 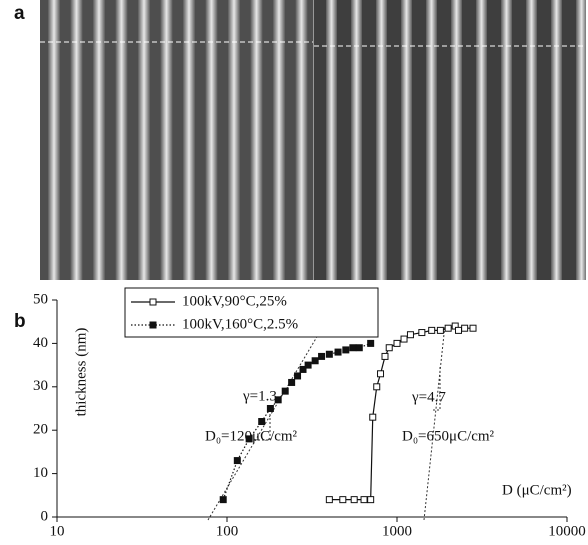 What do you see at coordinates (45, 516) in the screenshot?
I see `y-tick-label: 0` at bounding box center [45, 516].